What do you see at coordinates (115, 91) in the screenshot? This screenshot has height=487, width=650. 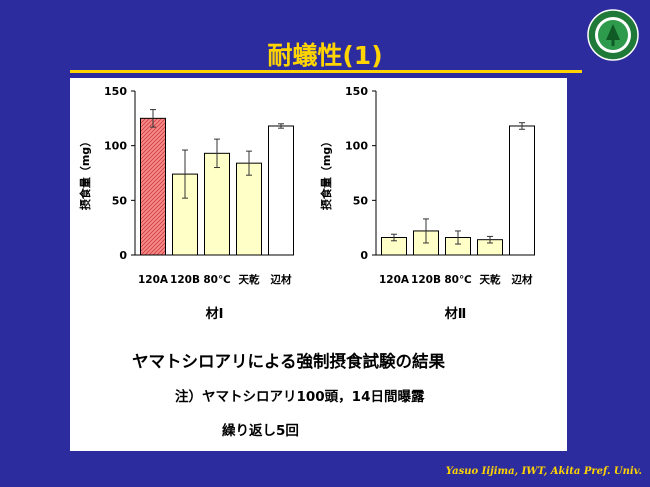 I see `chart1-y-tick-label: 150` at bounding box center [115, 91].